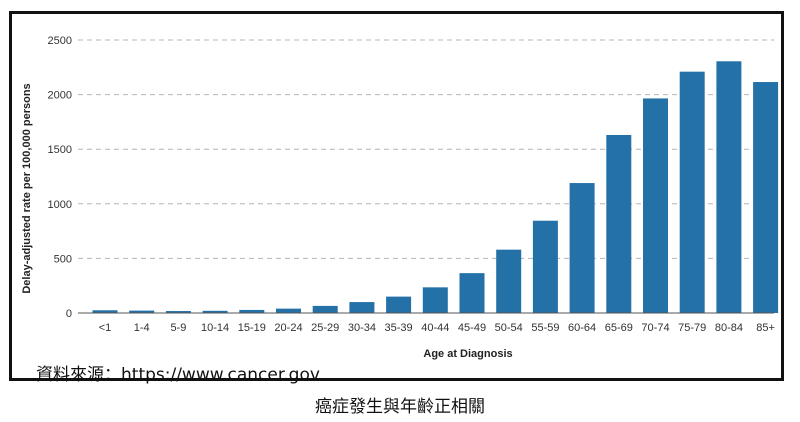 The height and width of the screenshot is (422, 800). I want to click on x-tick-label: 30-34, so click(362, 328).